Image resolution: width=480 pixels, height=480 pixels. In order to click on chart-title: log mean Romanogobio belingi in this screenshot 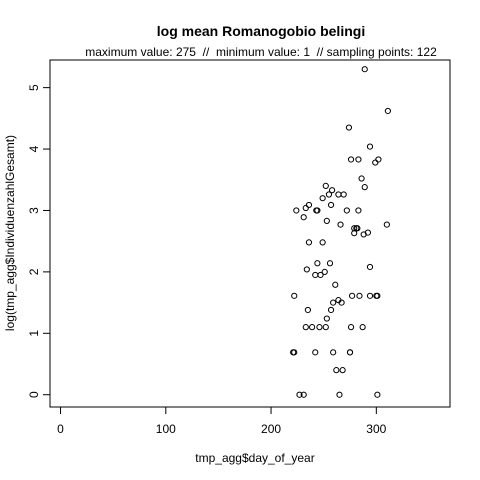, I will do `click(261, 31)`.